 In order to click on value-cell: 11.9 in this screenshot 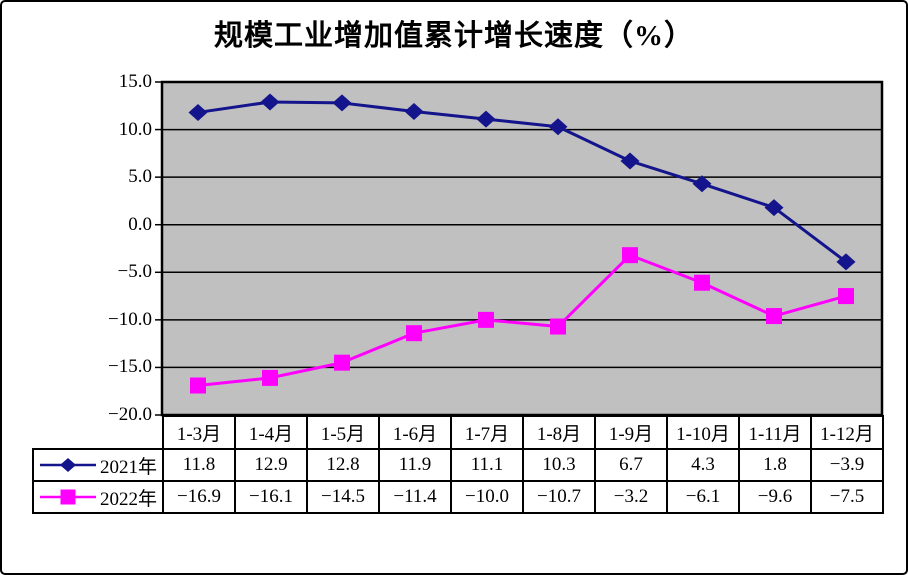, I will do `click(415, 465)`.